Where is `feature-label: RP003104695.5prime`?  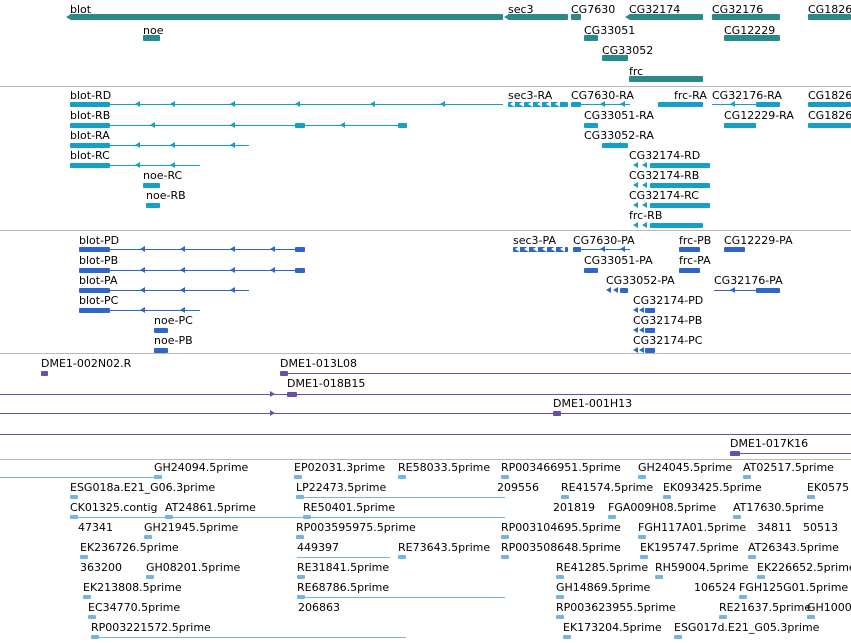
feature-label: RP003104695.5prime is located at coordinates (561, 527).